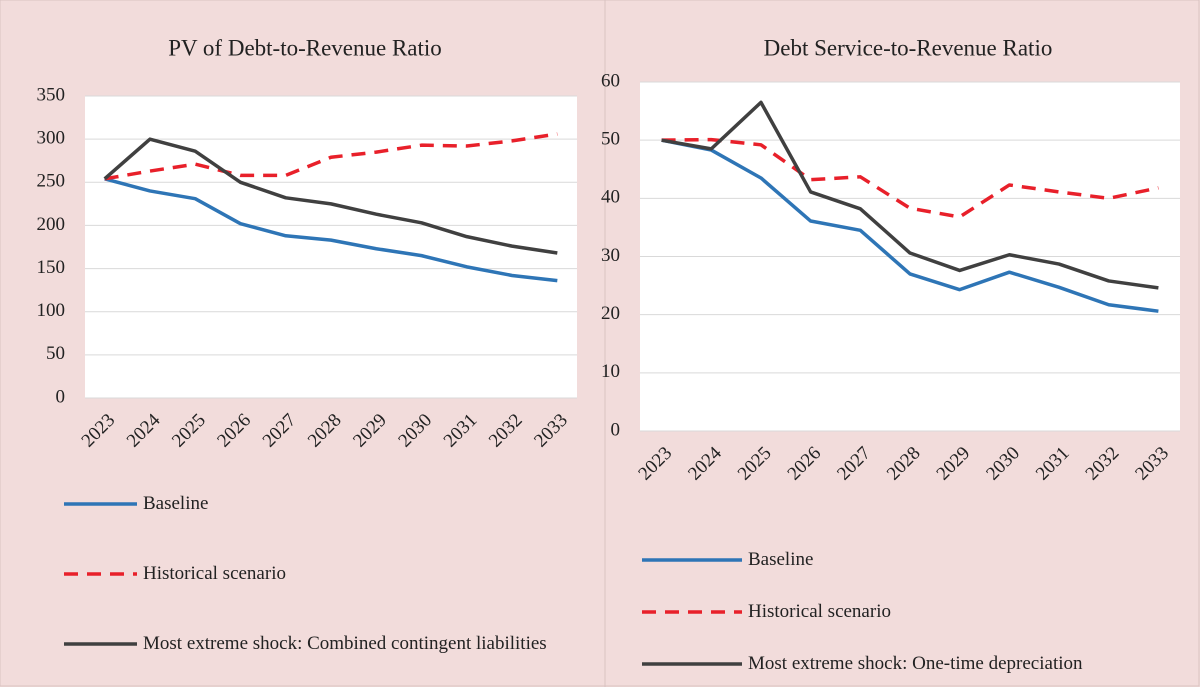  I want to click on chart-title: Debt Service-to-Revenue Ratio, so click(908, 47).